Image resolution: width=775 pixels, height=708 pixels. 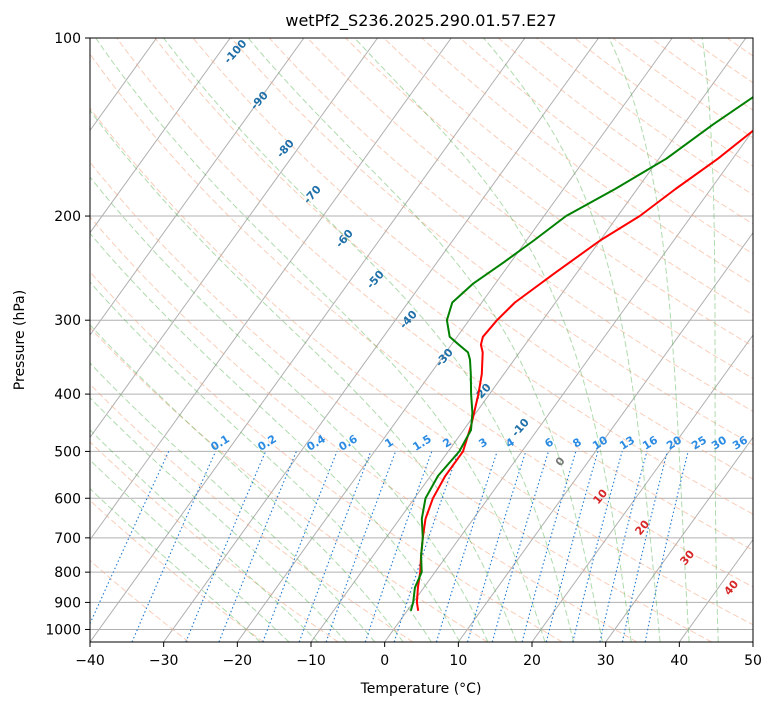 I want to click on x-tick-label: 40, so click(x=679, y=661).